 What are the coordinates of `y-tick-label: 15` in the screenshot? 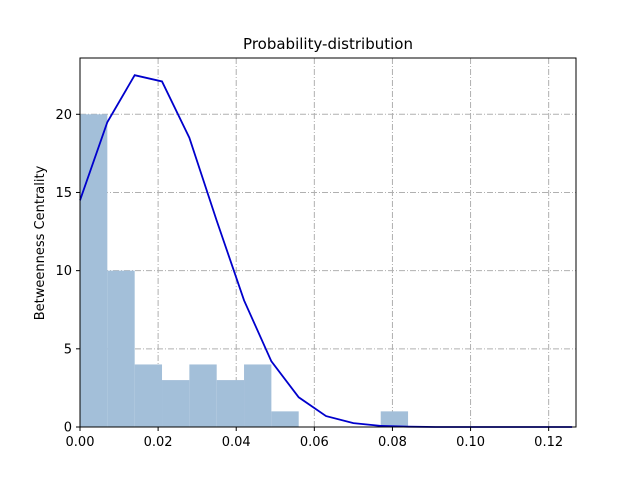 It's located at (63, 193).